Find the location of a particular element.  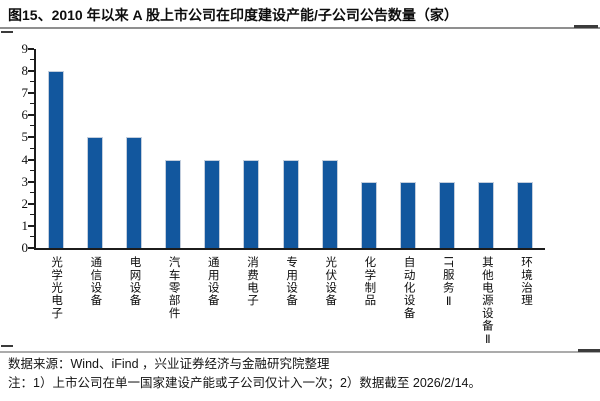

y-axis-tick-label: 5 is located at coordinates (25, 137).